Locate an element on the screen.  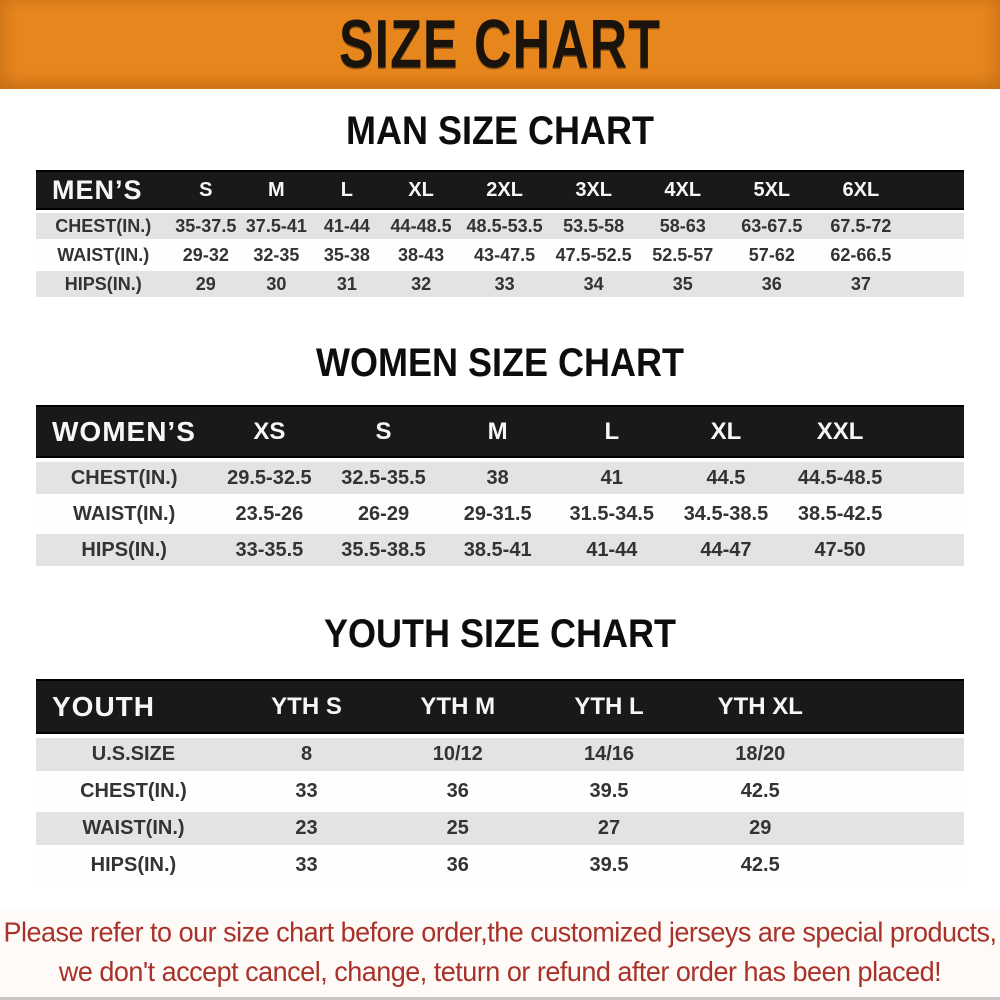
size-cell: 23 is located at coordinates (306, 828).